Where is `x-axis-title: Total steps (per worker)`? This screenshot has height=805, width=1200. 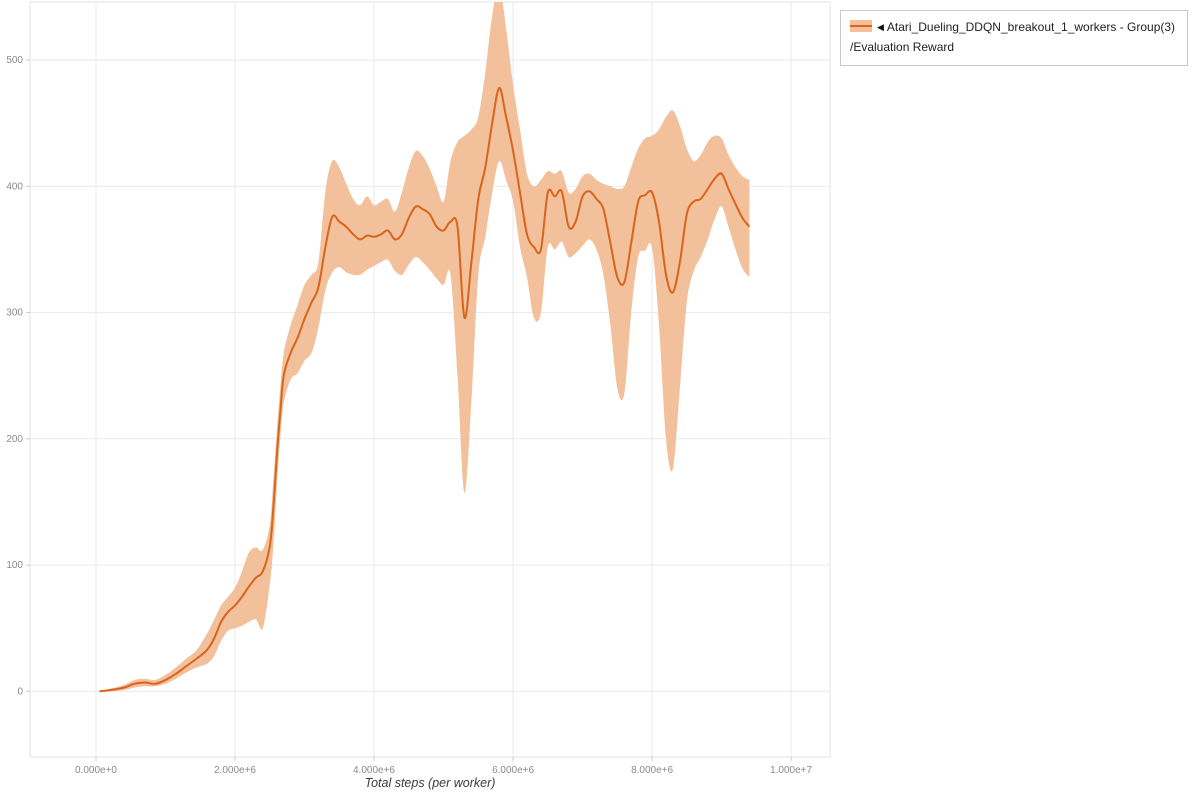 x-axis-title: Total steps (per worker) is located at coordinates (430, 783).